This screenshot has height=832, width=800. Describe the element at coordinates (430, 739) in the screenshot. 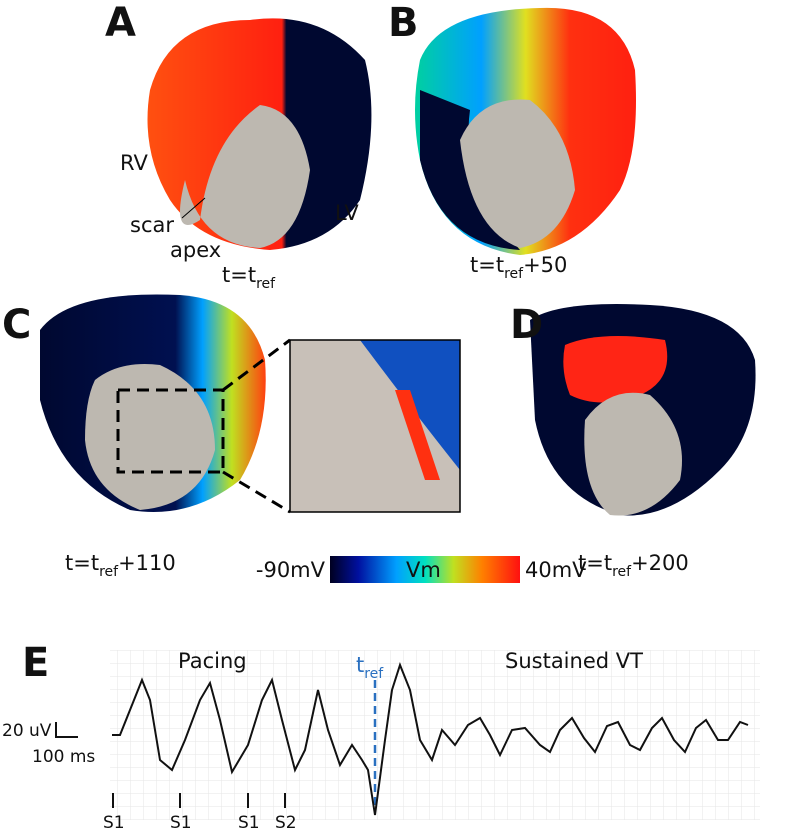

I see `ecg-trace` at that location.